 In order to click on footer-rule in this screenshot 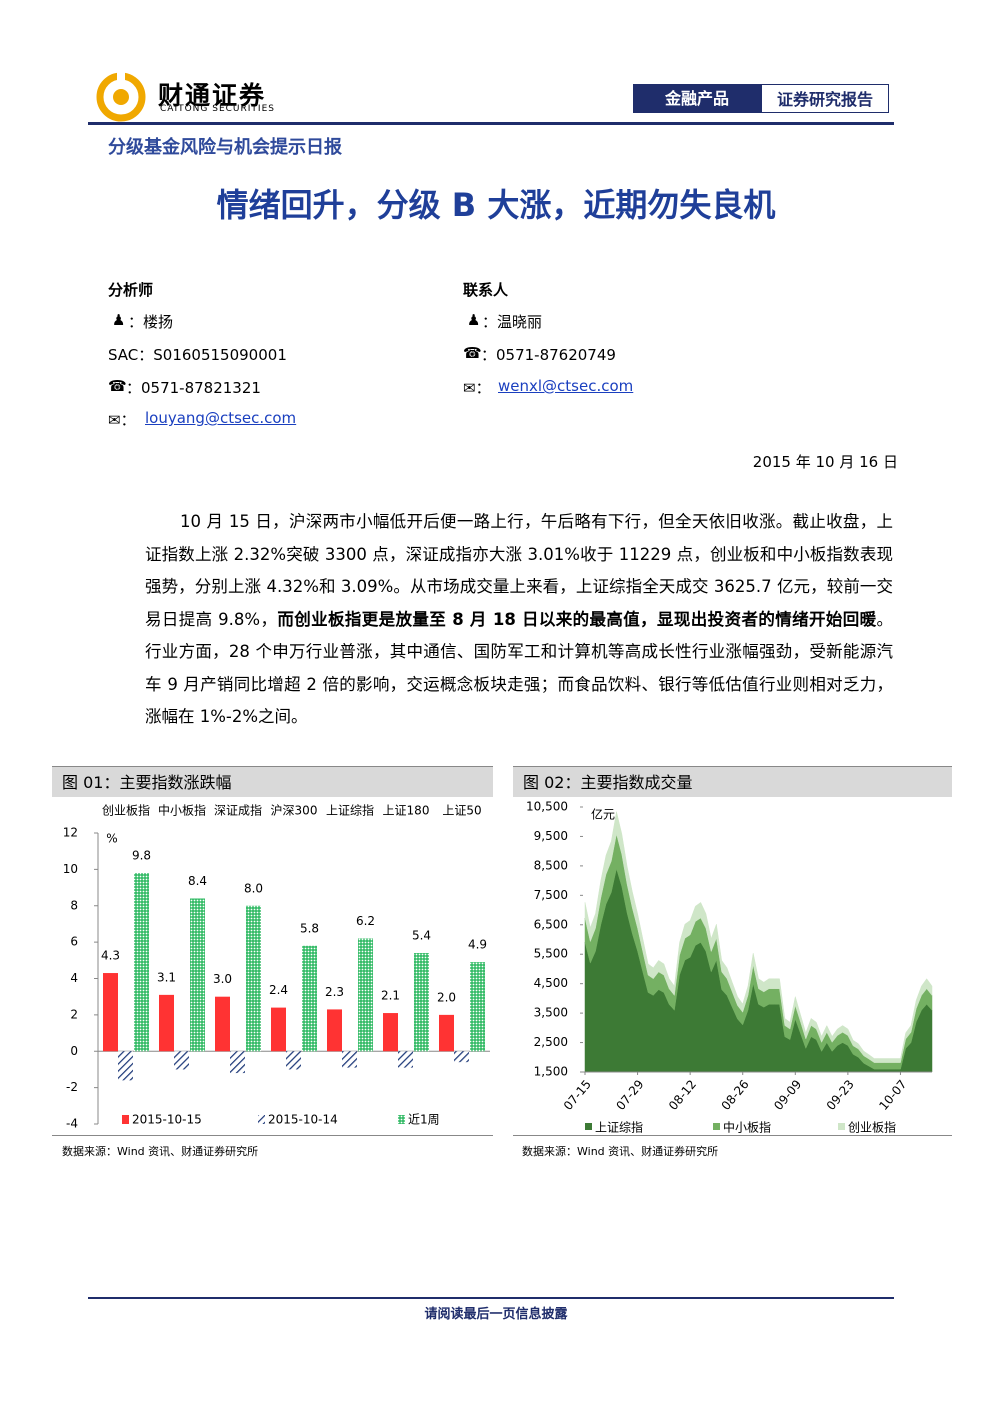, I will do `click(491, 1298)`.